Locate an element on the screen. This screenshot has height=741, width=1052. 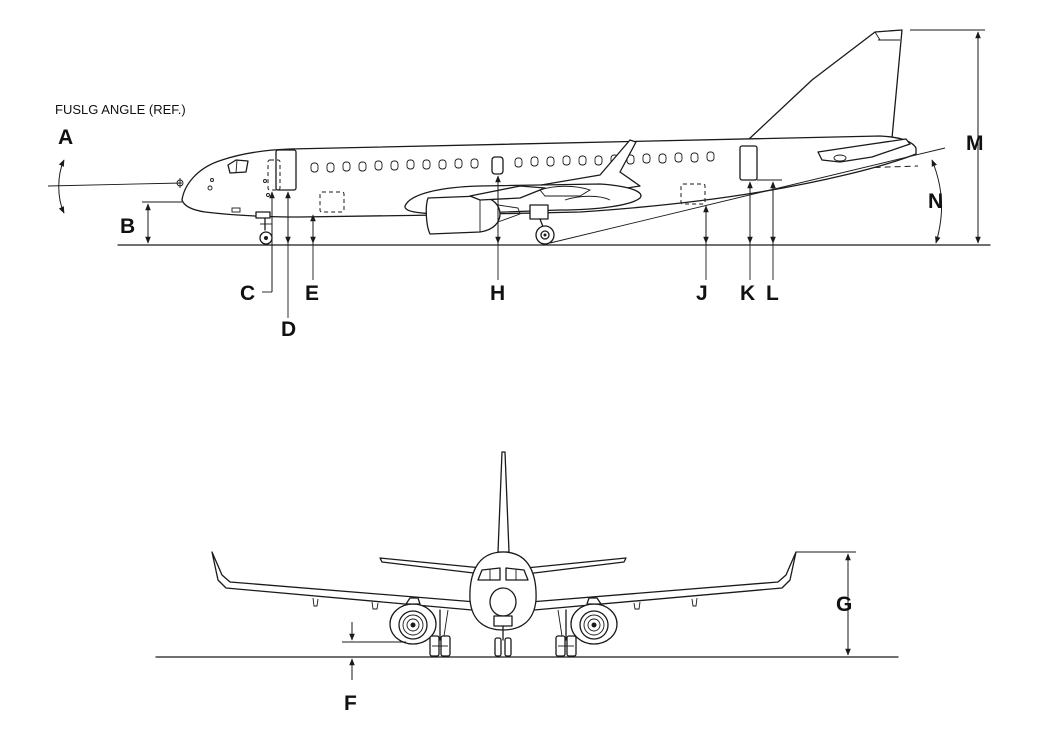
label-a: A is located at coordinates (65, 137).